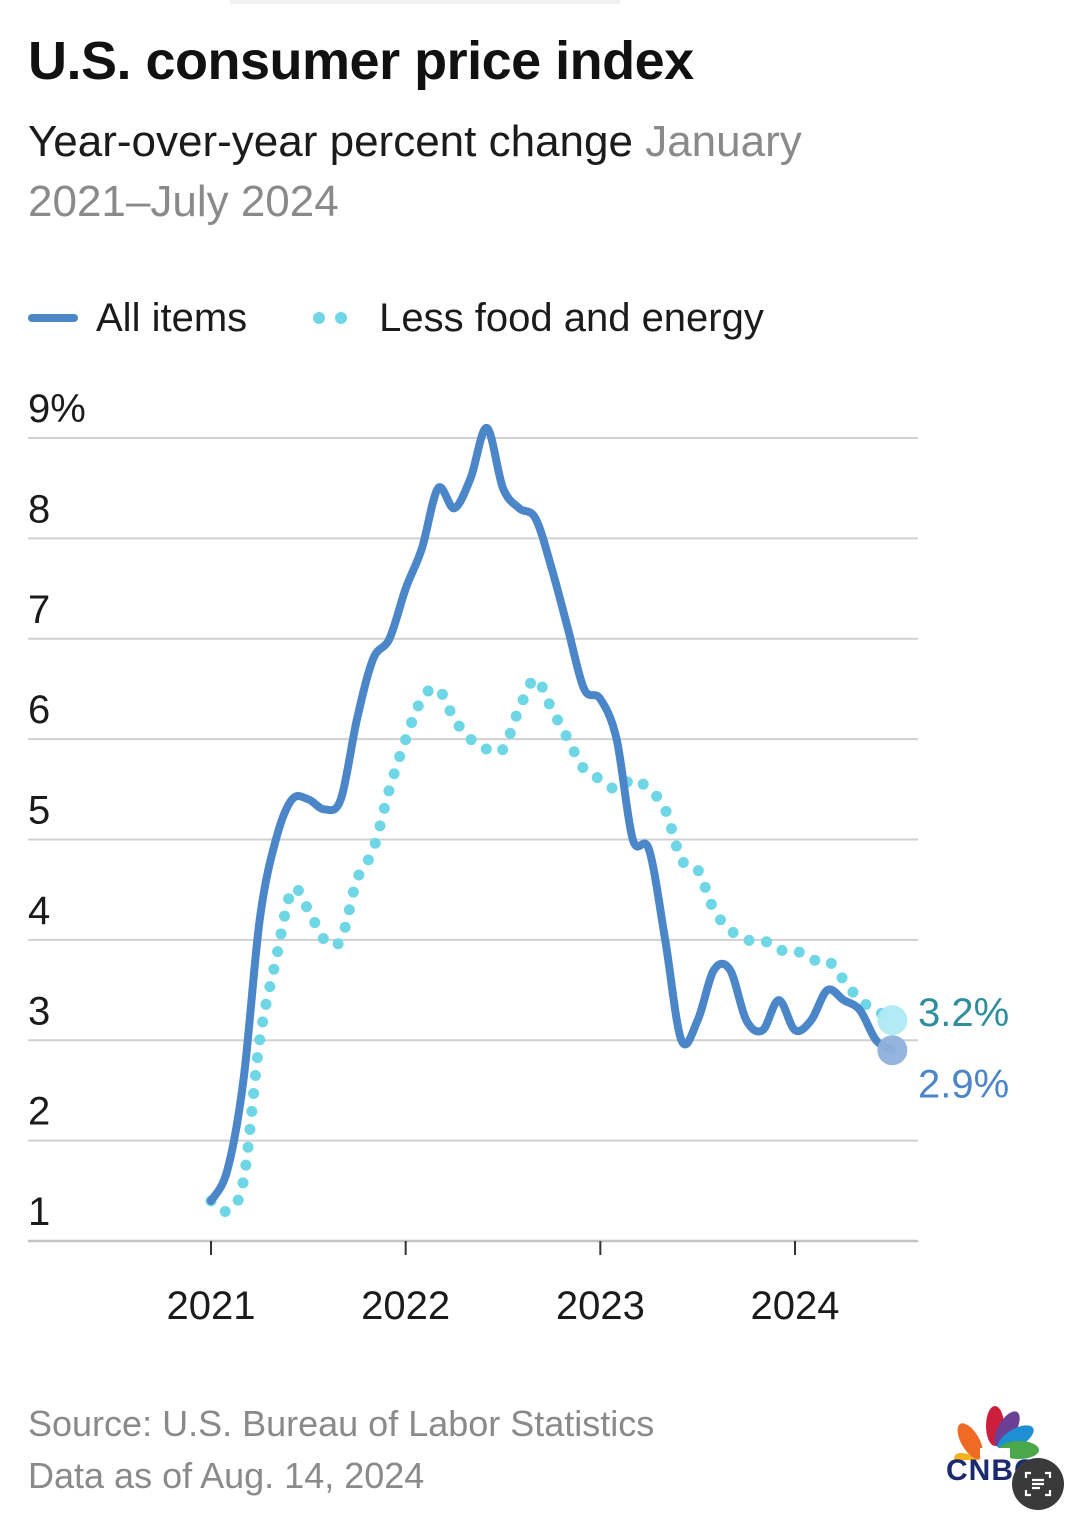  Describe the element at coordinates (892, 1050) in the screenshot. I see `end-point-all-items` at that location.